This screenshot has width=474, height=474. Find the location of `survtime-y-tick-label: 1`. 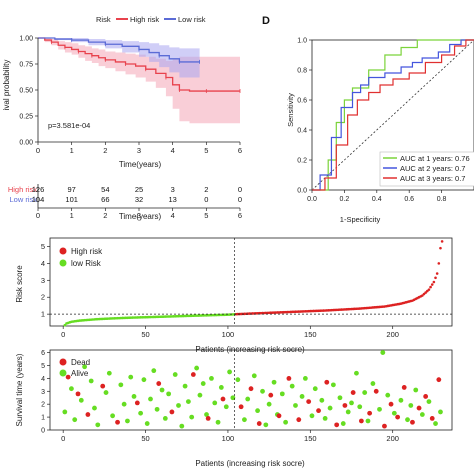

survtime-y-tick-label: 1 is located at coordinates (43, 418).